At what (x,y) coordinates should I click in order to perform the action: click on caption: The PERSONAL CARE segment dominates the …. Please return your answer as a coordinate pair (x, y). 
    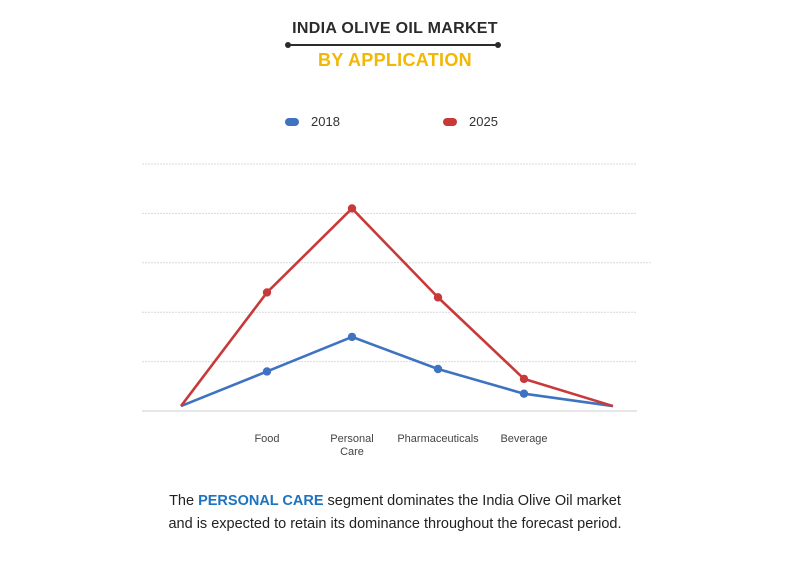
    Looking at the image, I should click on (395, 513).